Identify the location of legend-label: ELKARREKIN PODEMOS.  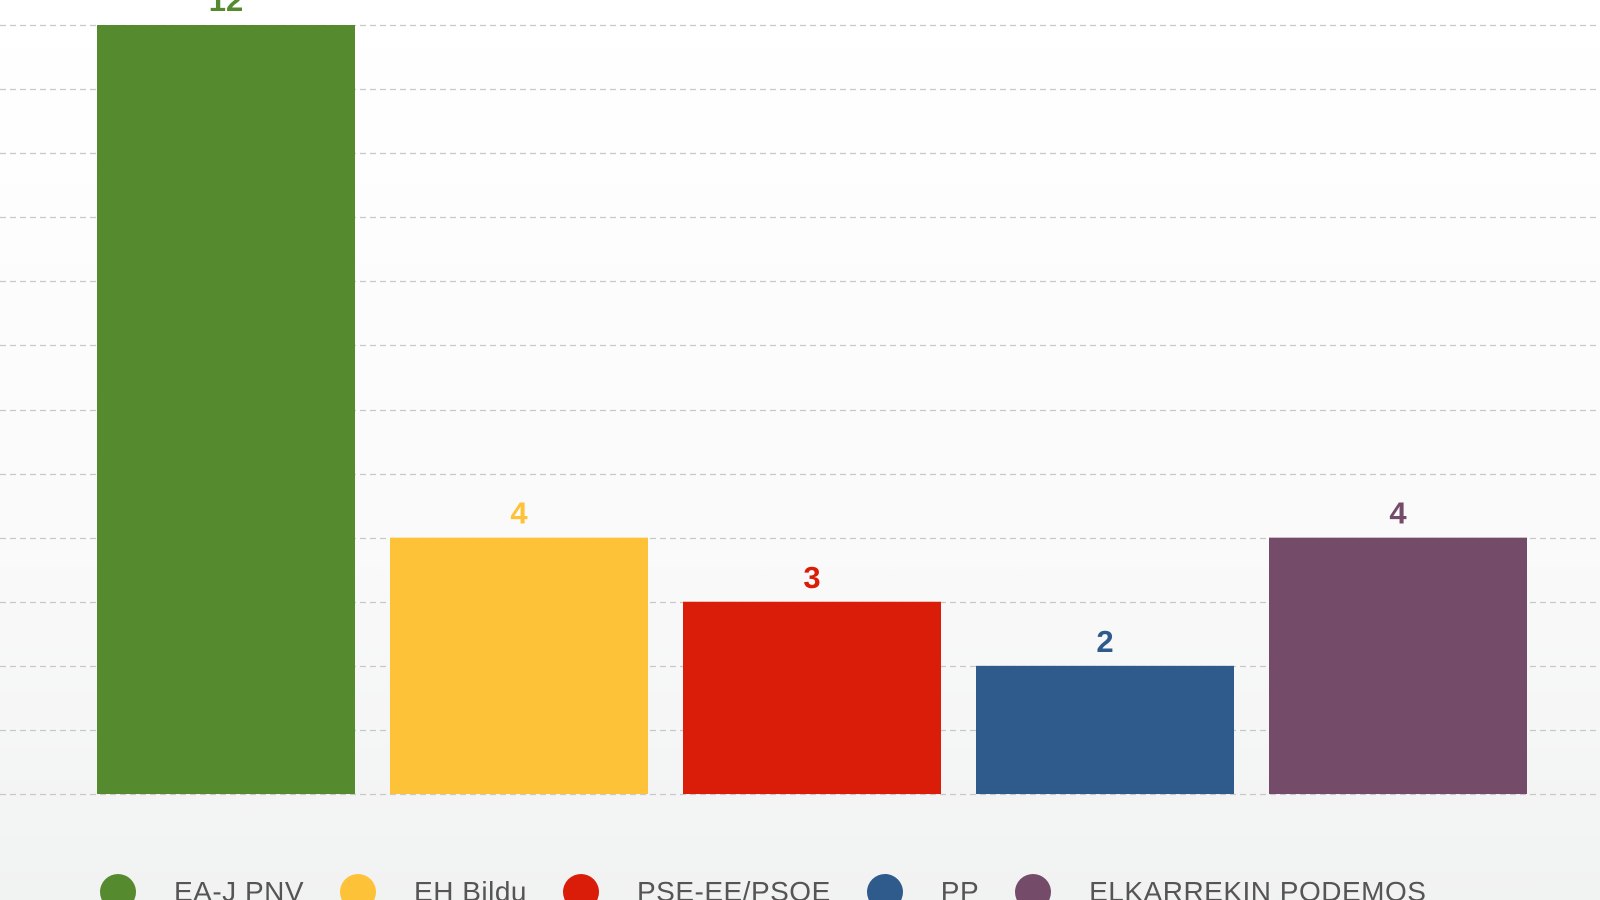
(1258, 888).